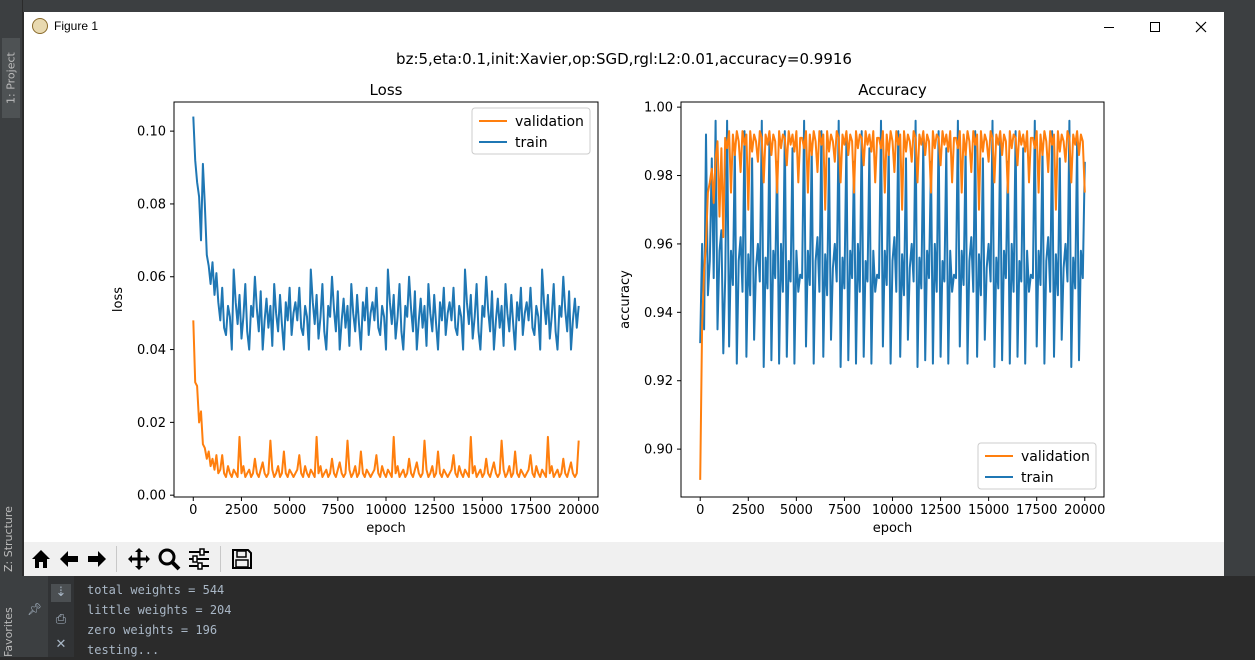  I want to click on minimize-icon, so click(1109, 27).